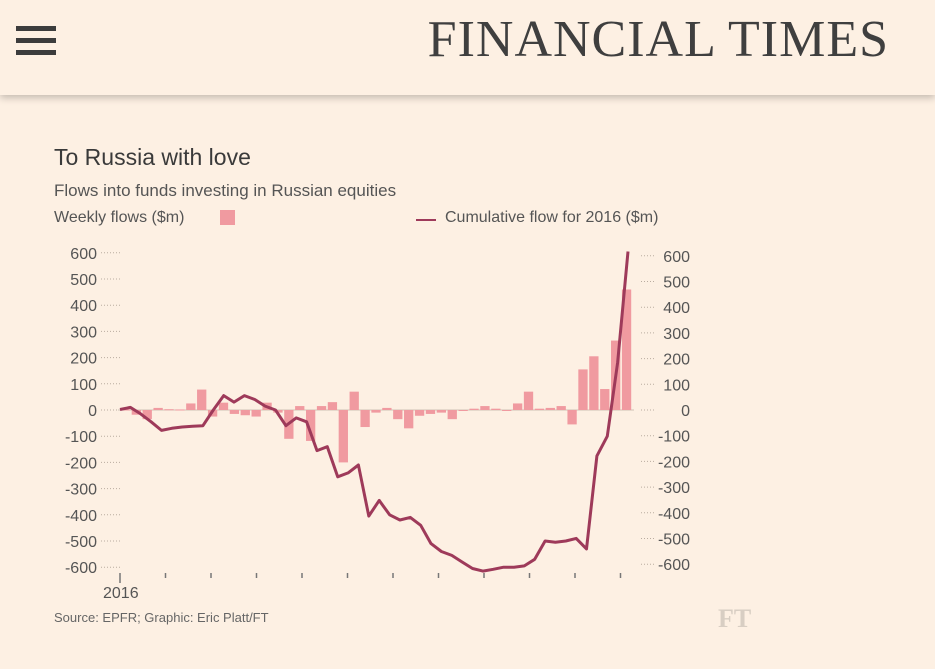  What do you see at coordinates (685, 411) in the screenshot?
I see `right-axis-tick-label: 0` at bounding box center [685, 411].